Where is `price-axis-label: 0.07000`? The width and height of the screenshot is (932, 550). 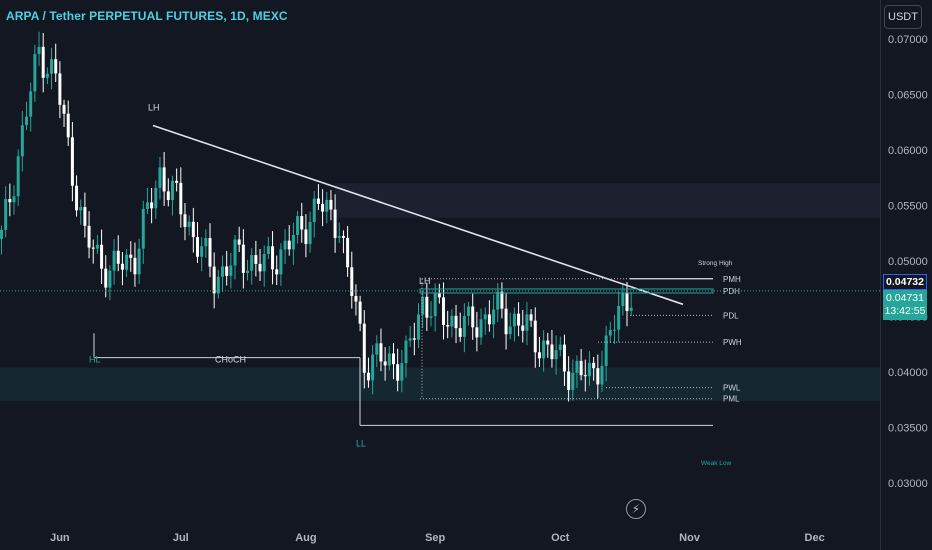 price-axis-label: 0.07000 is located at coordinates (908, 40).